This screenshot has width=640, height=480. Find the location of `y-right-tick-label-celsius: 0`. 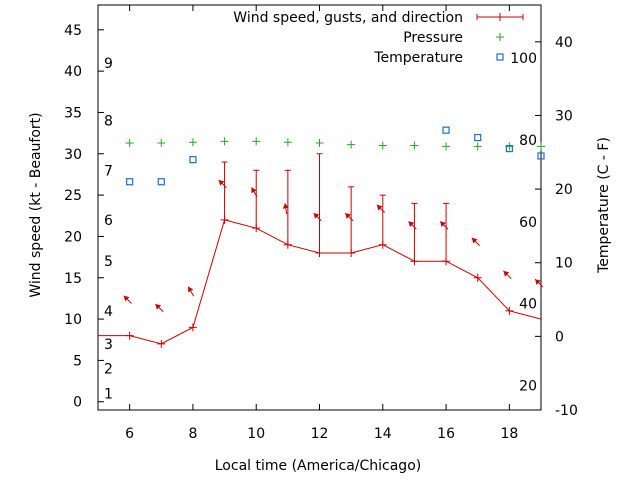

y-right-tick-label-celsius: 0 is located at coordinates (559, 337).